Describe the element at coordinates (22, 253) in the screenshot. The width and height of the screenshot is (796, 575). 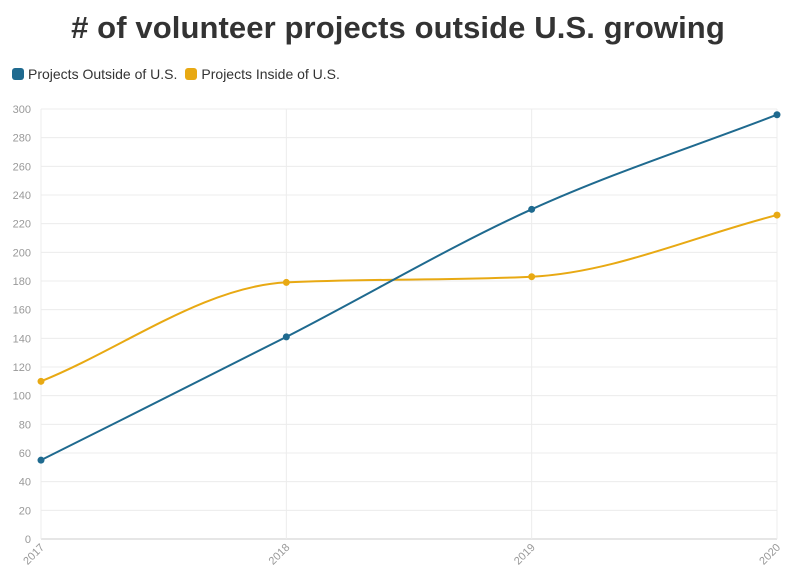
I see `y-tick-label: 200` at that location.